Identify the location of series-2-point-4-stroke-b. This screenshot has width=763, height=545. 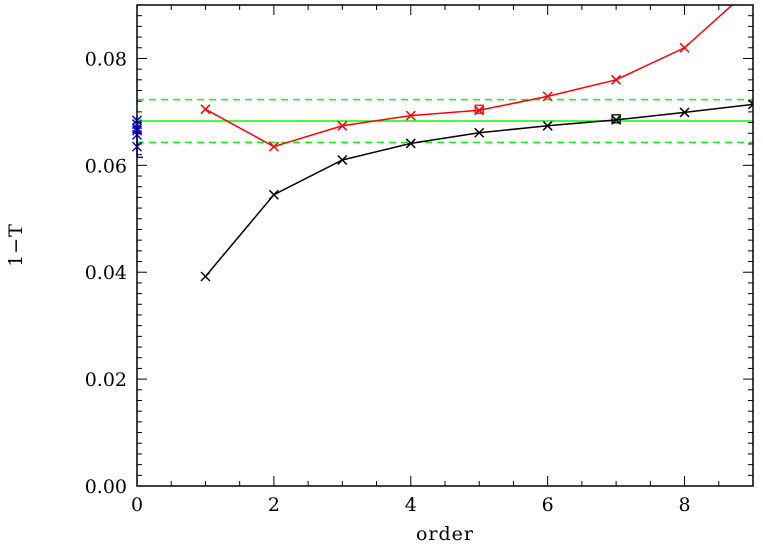
(410, 115).